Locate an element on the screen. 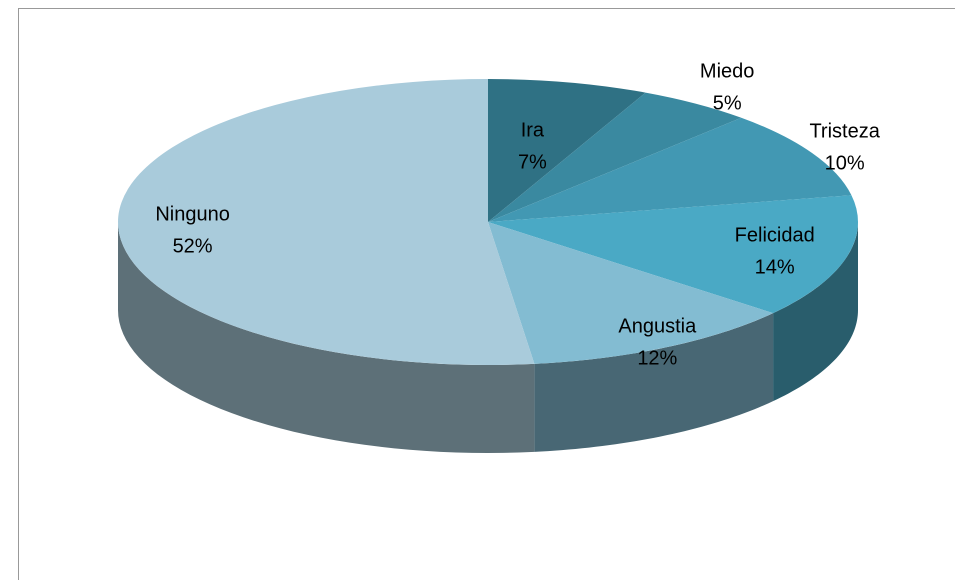 The image size is (955, 580). slice-label: Ninguno is located at coordinates (192, 214).